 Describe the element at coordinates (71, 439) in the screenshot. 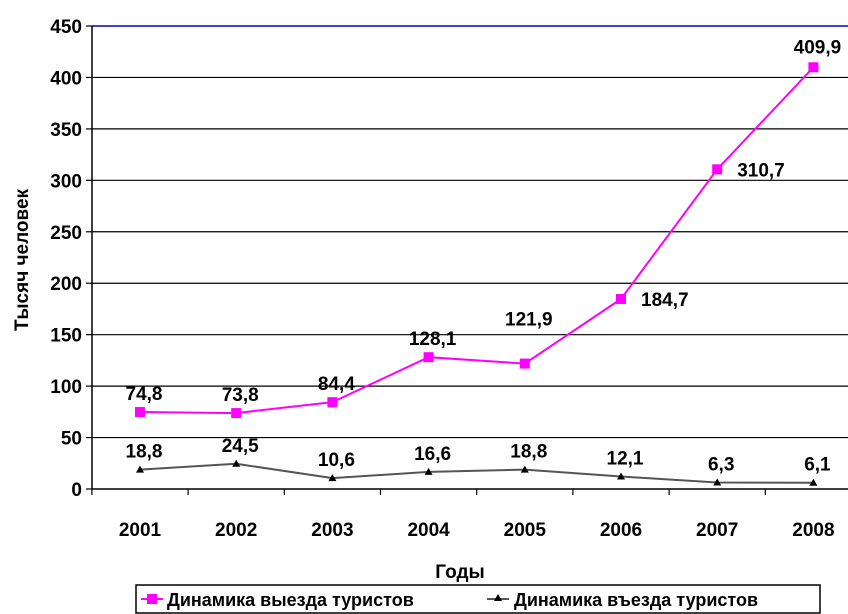

I see `y-tick-label: 50` at that location.